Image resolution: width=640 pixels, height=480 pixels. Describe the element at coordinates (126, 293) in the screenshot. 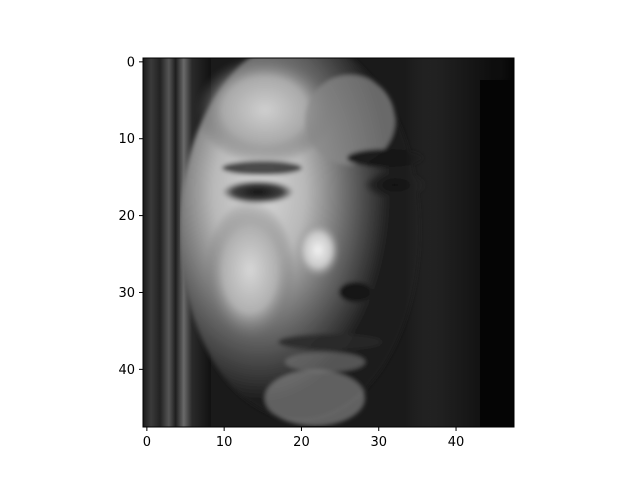

I see `y-tick-label: 30` at that location.